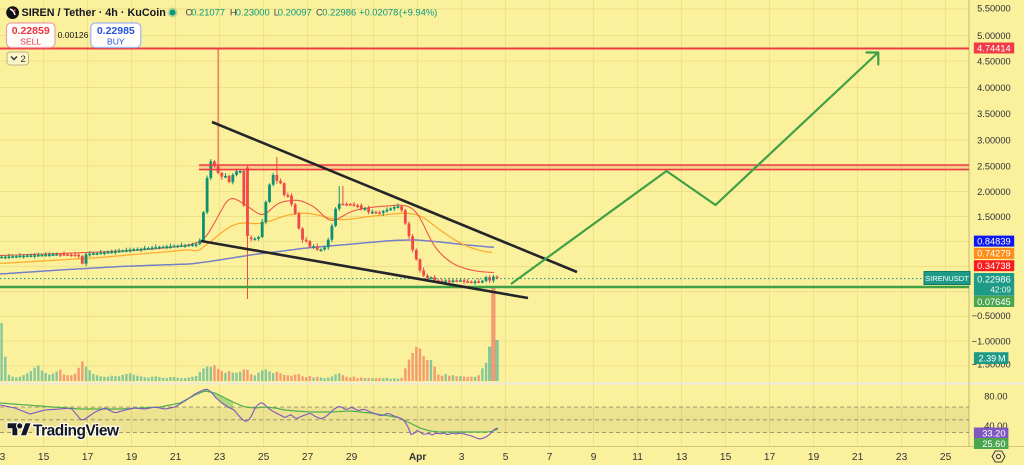 The height and width of the screenshot is (465, 1024). I want to click on svg-text: 5.50000, so click(994, 8).